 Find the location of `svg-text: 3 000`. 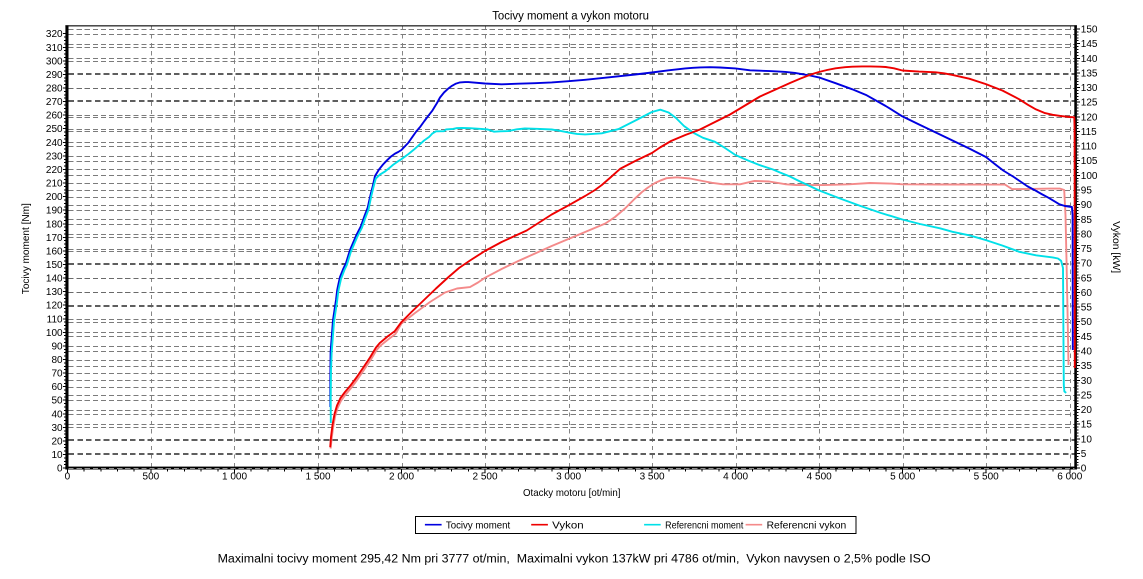

svg-text: 3 000 is located at coordinates (568, 477).